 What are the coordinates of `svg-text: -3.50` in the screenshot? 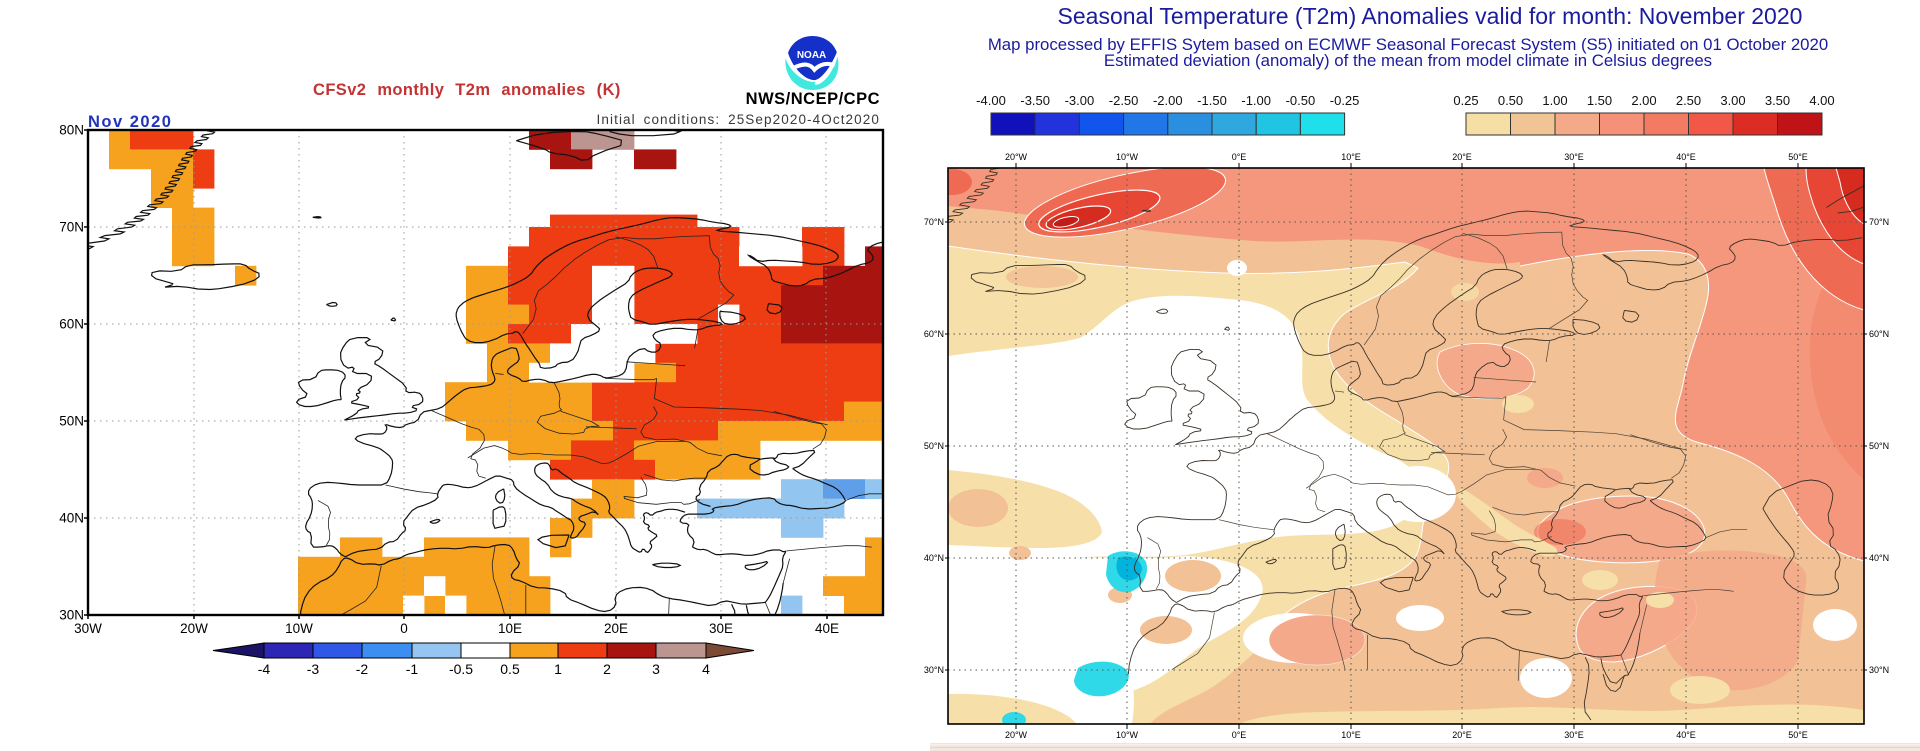 It's located at (1035, 100).